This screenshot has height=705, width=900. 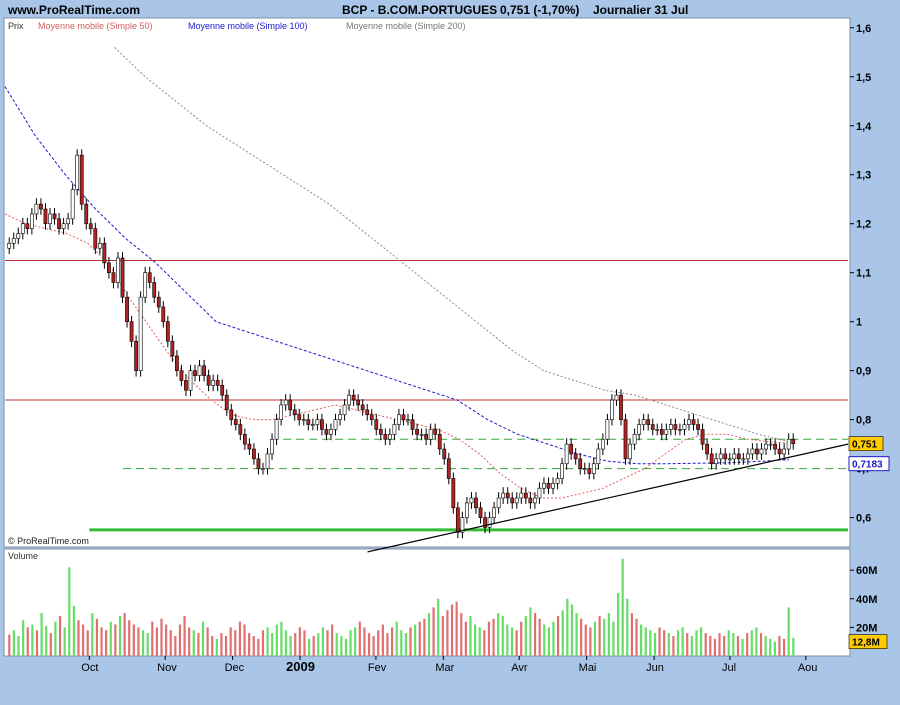 What do you see at coordinates (868, 641) in the screenshot?
I see `volume-last-box` at bounding box center [868, 641].